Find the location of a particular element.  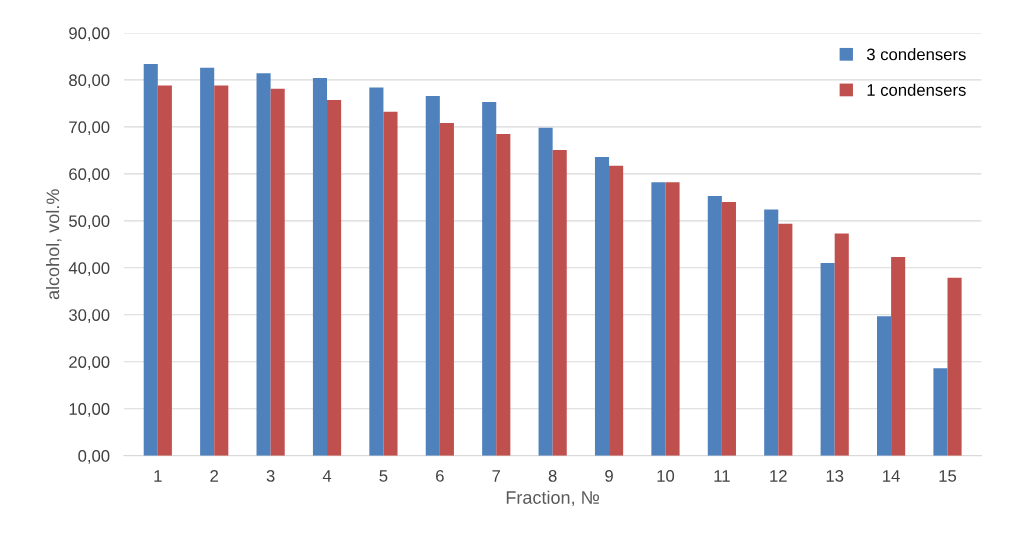

x-tick-label: 5 is located at coordinates (383, 476).